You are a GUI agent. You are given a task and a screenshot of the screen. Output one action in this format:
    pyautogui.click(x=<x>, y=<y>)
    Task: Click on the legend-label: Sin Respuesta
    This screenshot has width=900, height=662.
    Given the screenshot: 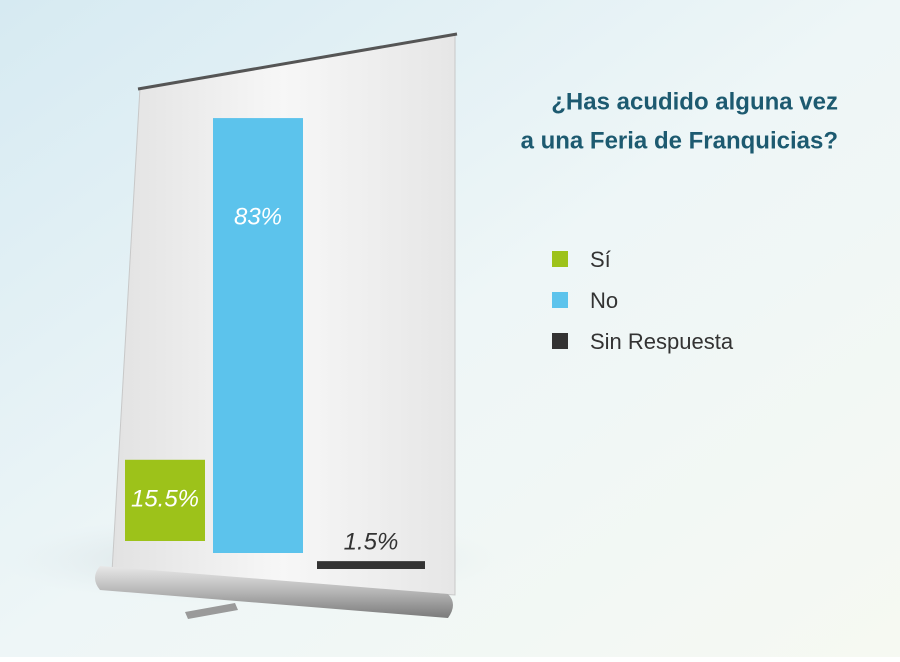 What is the action you would take?
    pyautogui.click(x=662, y=341)
    